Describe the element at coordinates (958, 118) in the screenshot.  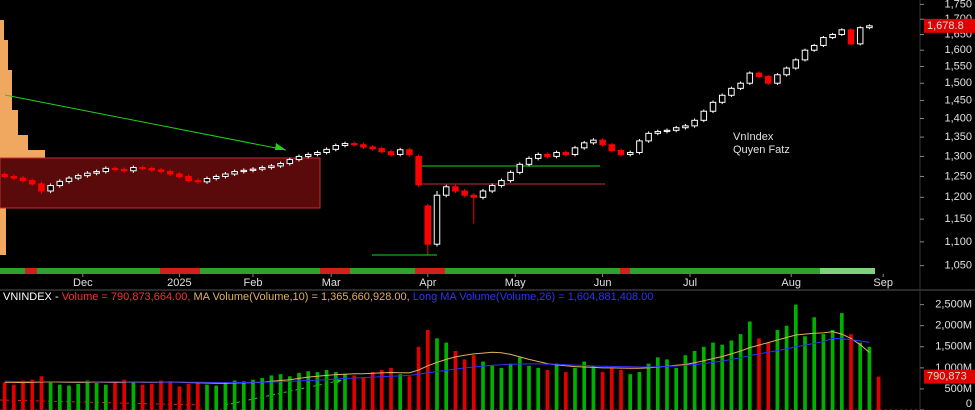
I see `y-tick-label: 1,400` at that location.